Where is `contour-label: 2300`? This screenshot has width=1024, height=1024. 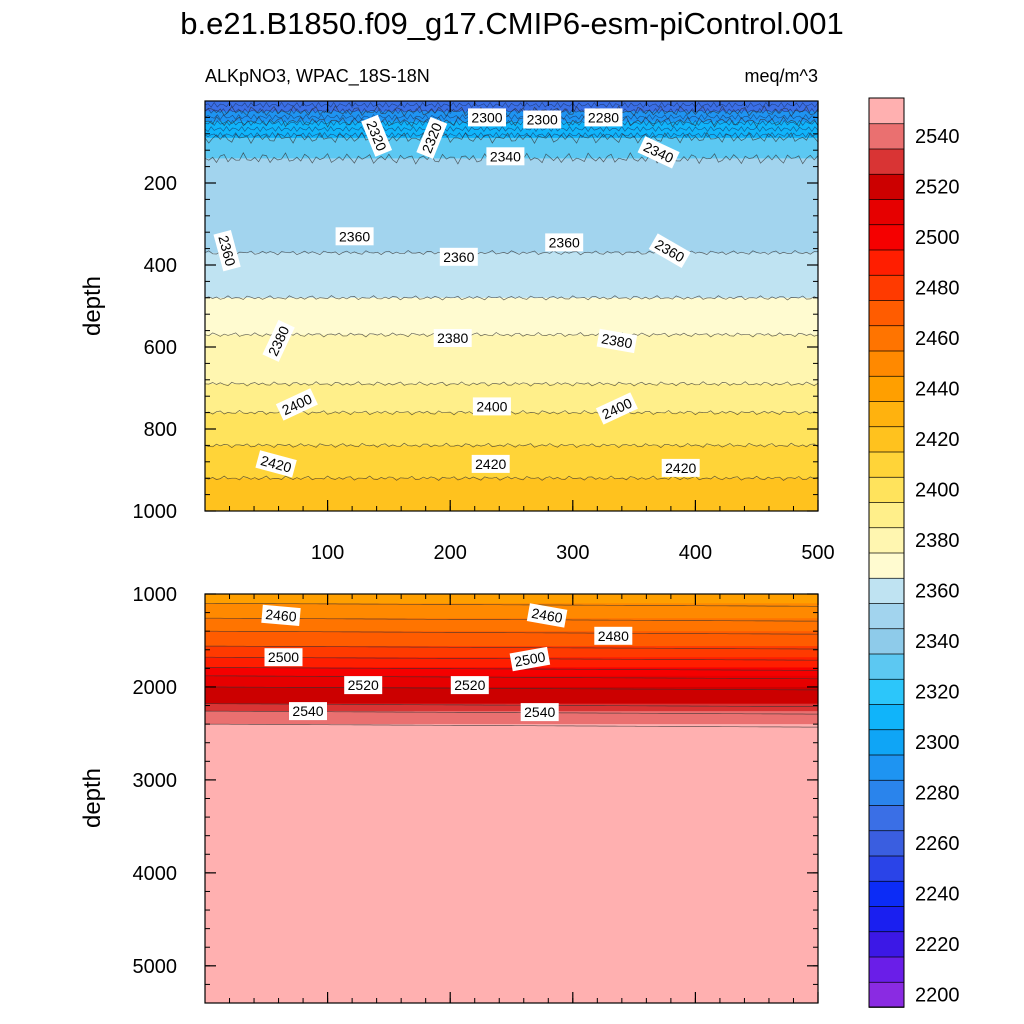
contour-label: 2300 is located at coordinates (542, 119).